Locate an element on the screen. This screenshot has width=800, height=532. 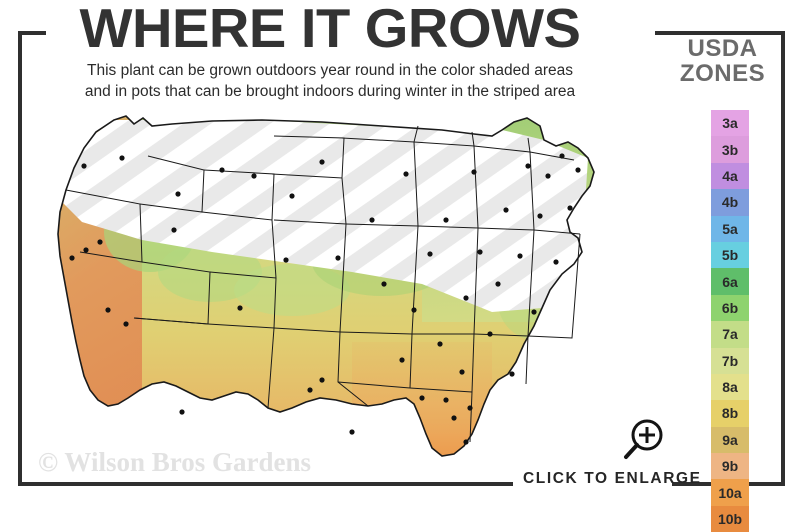
zone-label: 3a is located at coordinates (730, 123).